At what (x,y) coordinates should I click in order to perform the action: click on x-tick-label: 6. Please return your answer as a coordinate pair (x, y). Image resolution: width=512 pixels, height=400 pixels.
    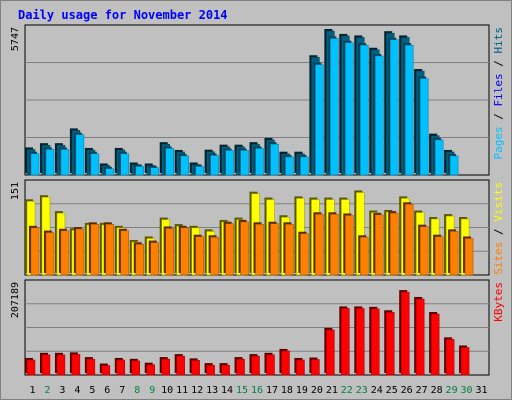
    Looking at the image, I should click on (107, 390).